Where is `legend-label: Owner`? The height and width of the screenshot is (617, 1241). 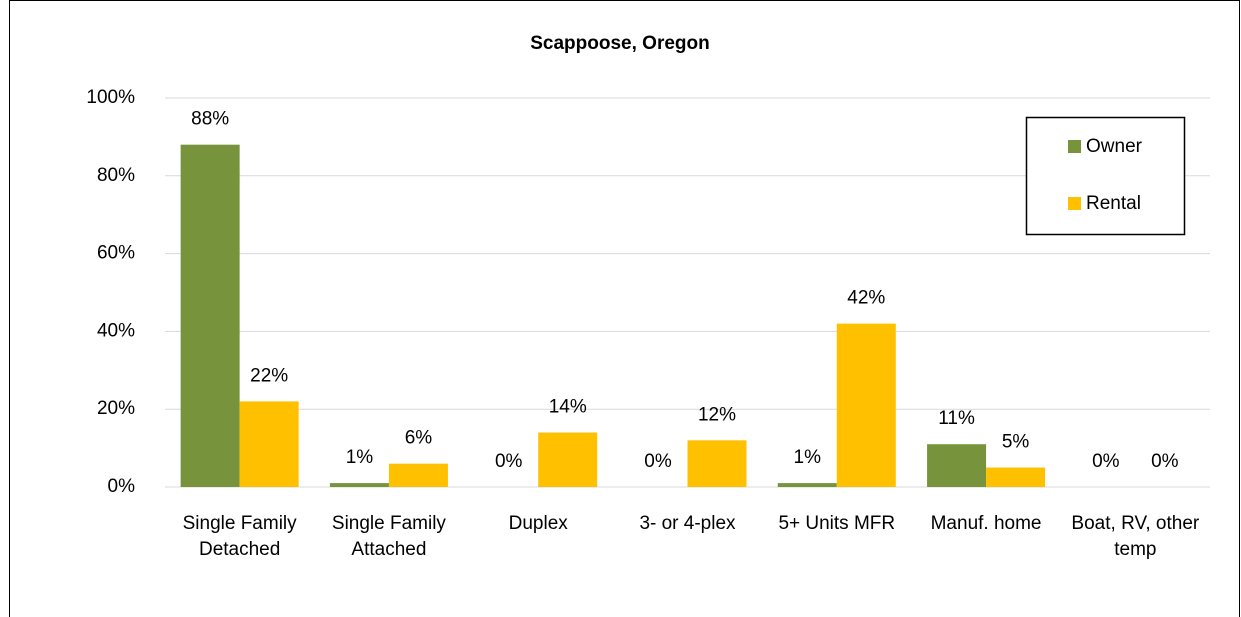
legend-label: Owner is located at coordinates (1114, 146).